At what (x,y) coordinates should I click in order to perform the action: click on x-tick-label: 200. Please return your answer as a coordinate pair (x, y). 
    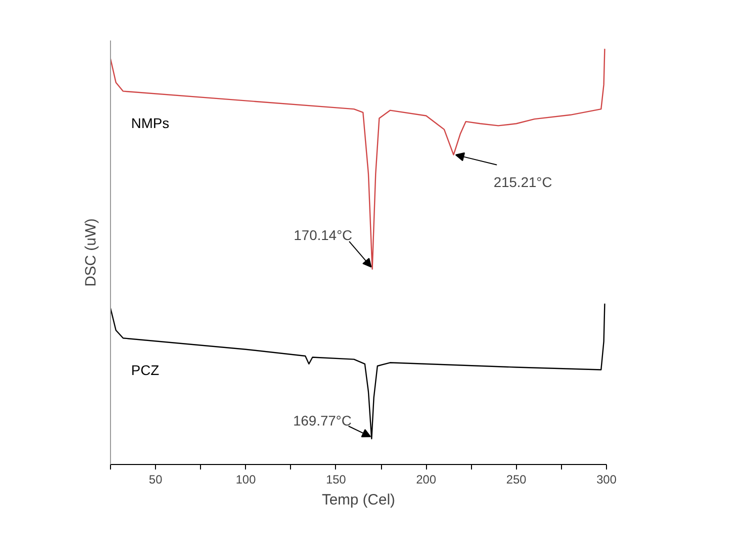
    Looking at the image, I should click on (426, 479).